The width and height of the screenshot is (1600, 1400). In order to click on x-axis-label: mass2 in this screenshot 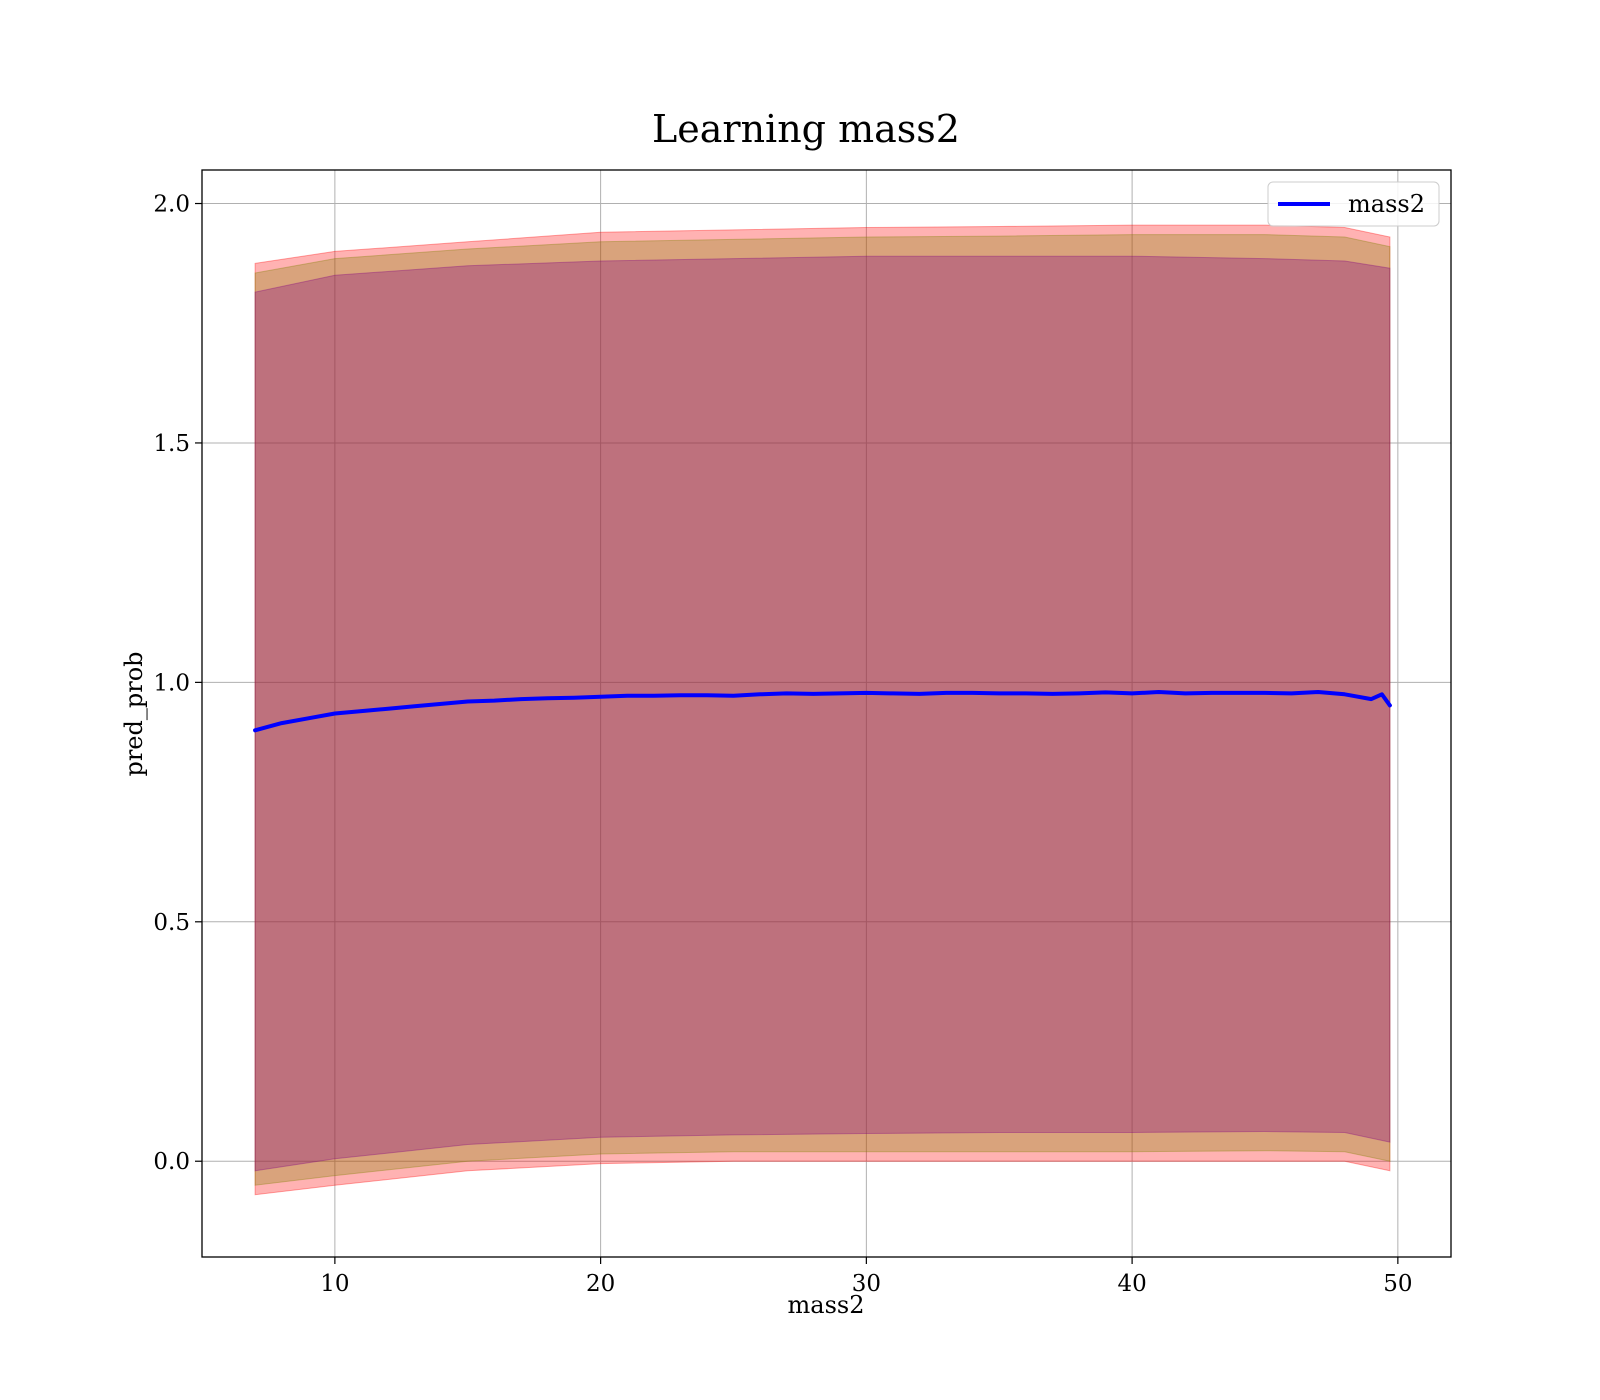, I will do `click(826, 1305)`.